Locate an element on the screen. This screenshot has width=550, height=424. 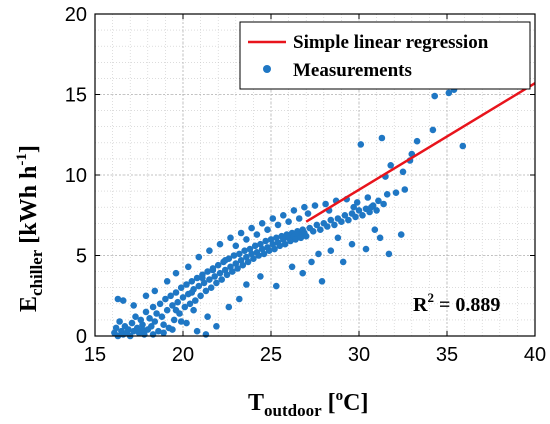
regression-line-layer is located at coordinates (420, 152).